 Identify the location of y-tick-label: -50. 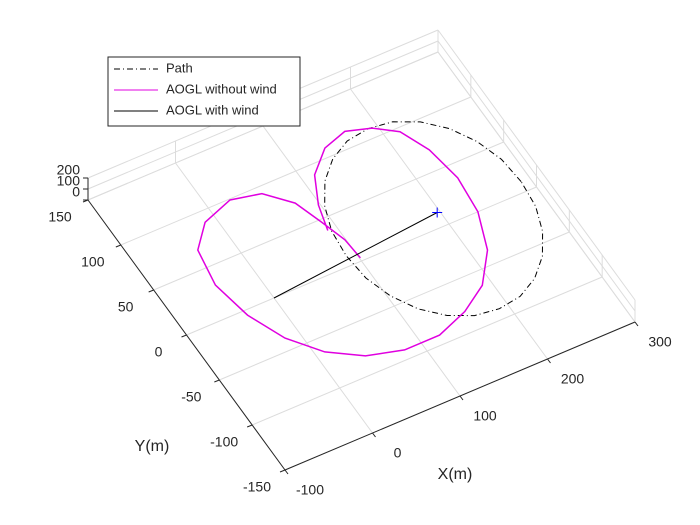
(191, 397).